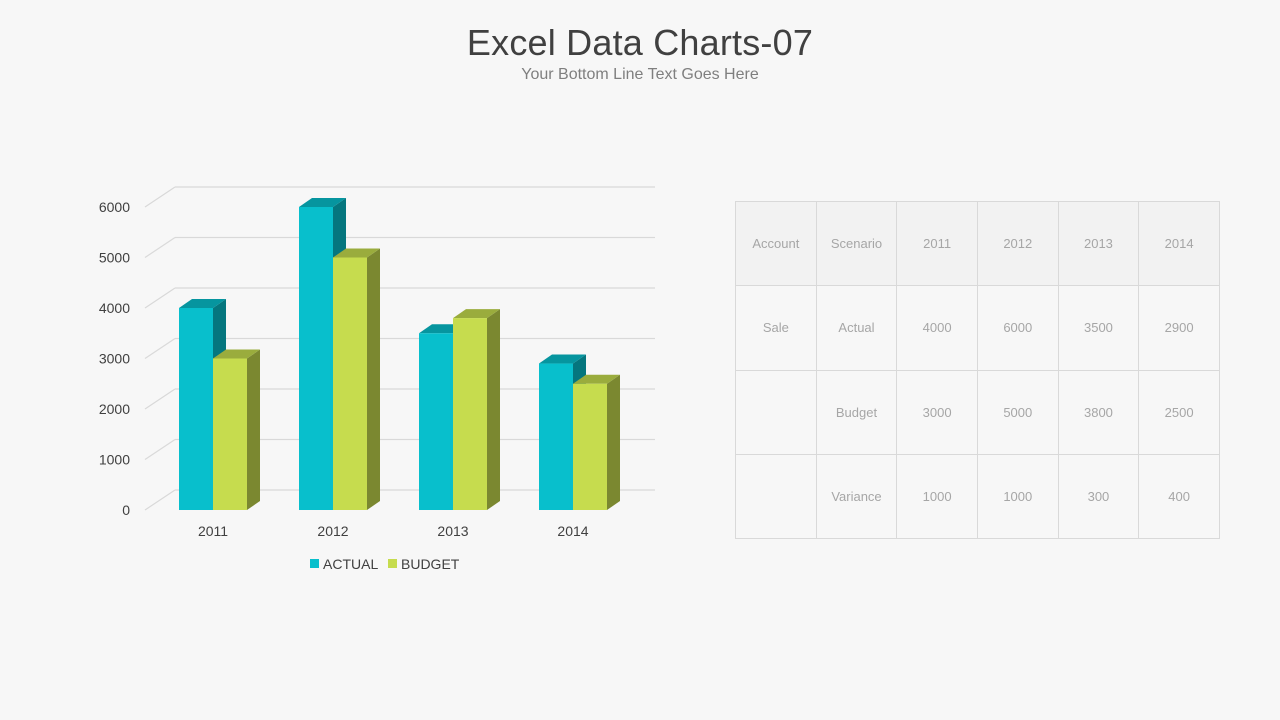  Describe the element at coordinates (1179, 496) in the screenshot. I see `table-cell: 400` at that location.